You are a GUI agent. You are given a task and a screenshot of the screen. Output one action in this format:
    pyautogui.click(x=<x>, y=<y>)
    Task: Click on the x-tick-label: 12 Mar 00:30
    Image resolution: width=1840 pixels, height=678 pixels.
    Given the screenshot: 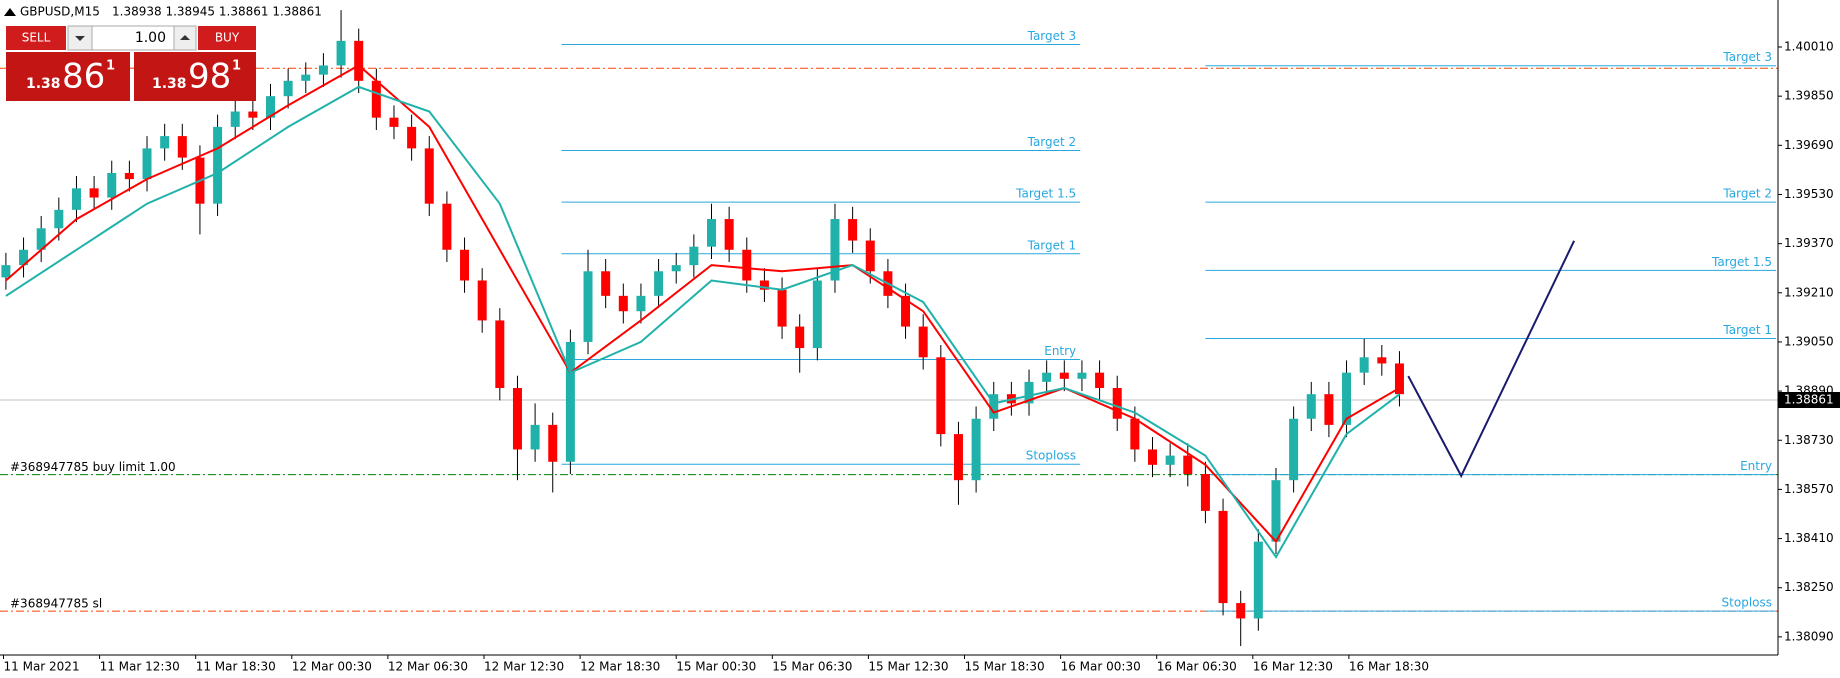 What is the action you would take?
    pyautogui.click(x=332, y=667)
    